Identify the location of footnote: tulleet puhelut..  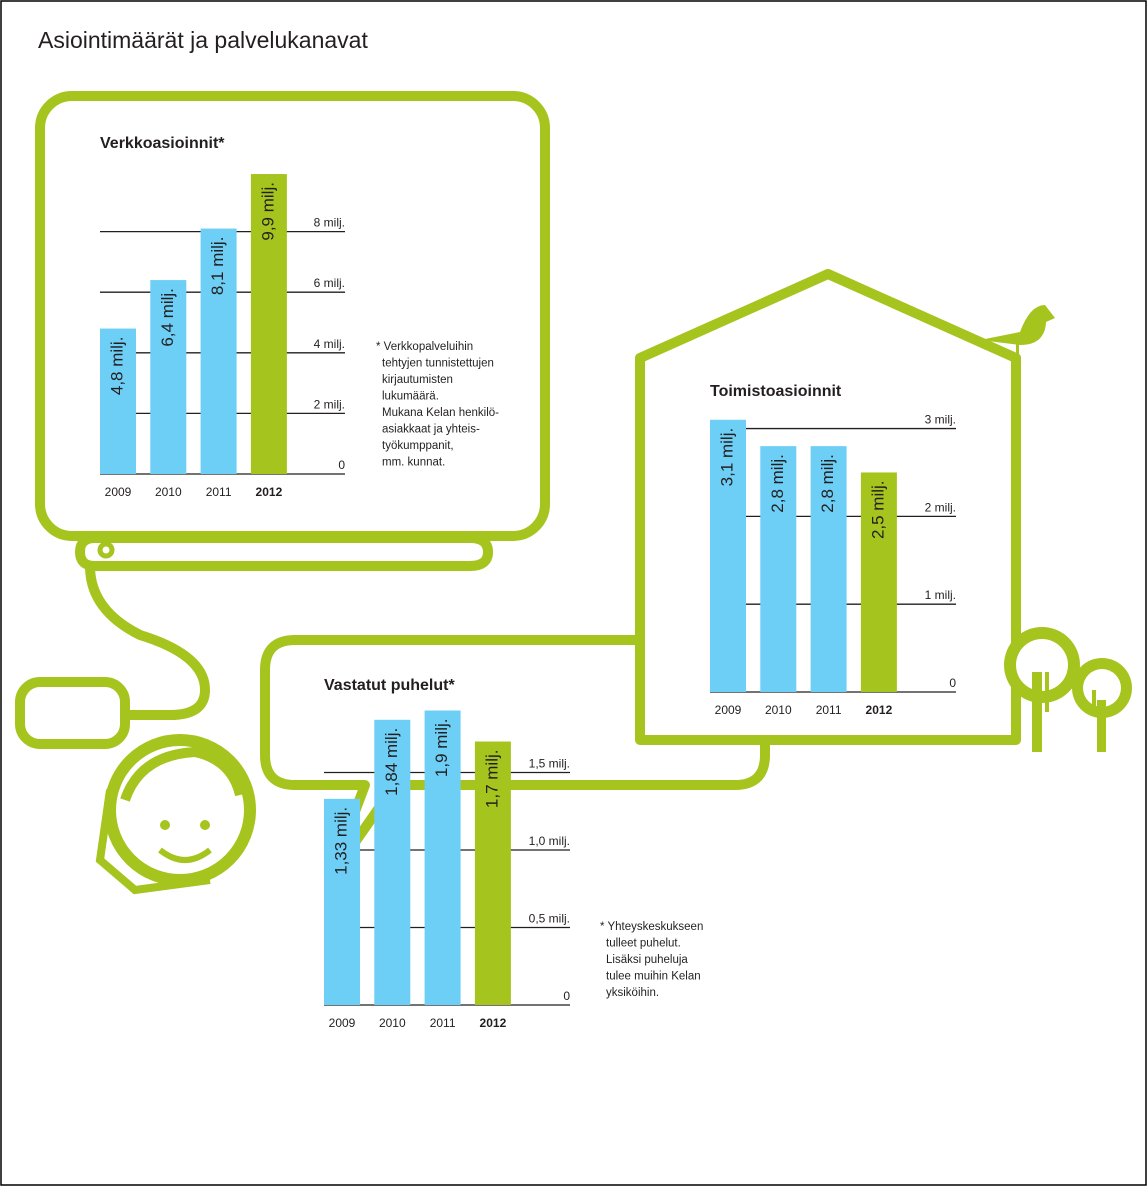
(643, 944).